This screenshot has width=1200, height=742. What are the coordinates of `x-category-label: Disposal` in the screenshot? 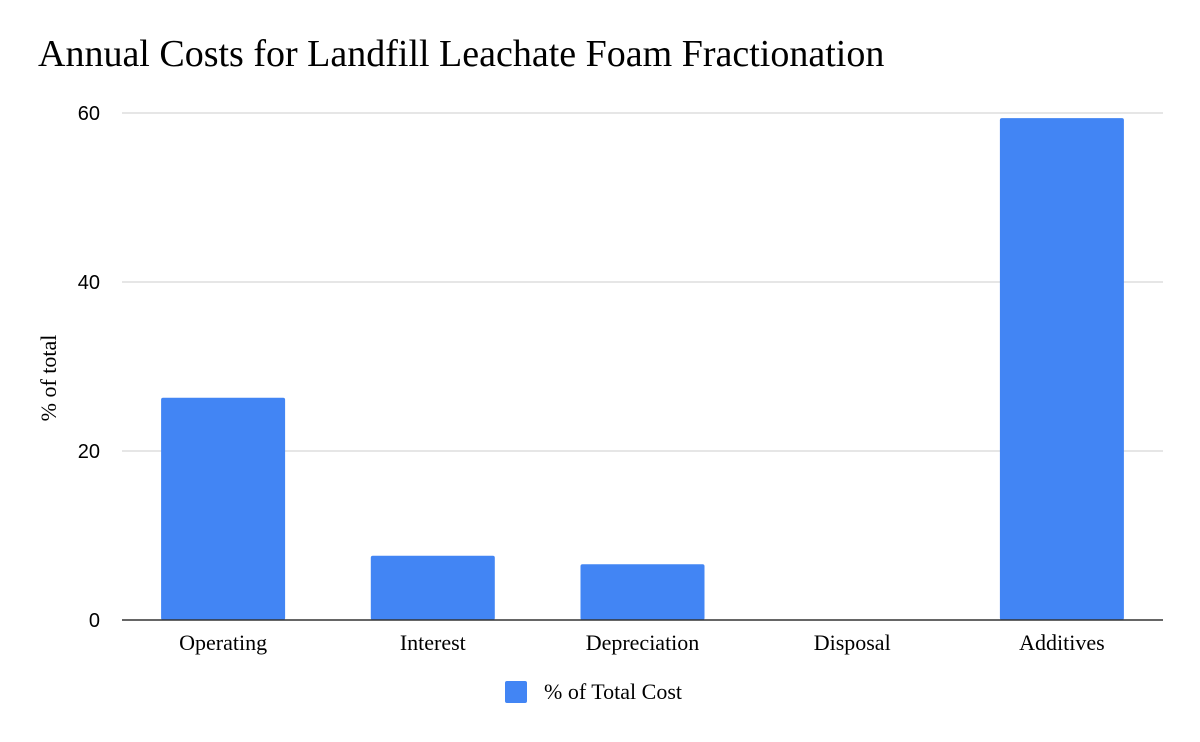 It's located at (852, 642).